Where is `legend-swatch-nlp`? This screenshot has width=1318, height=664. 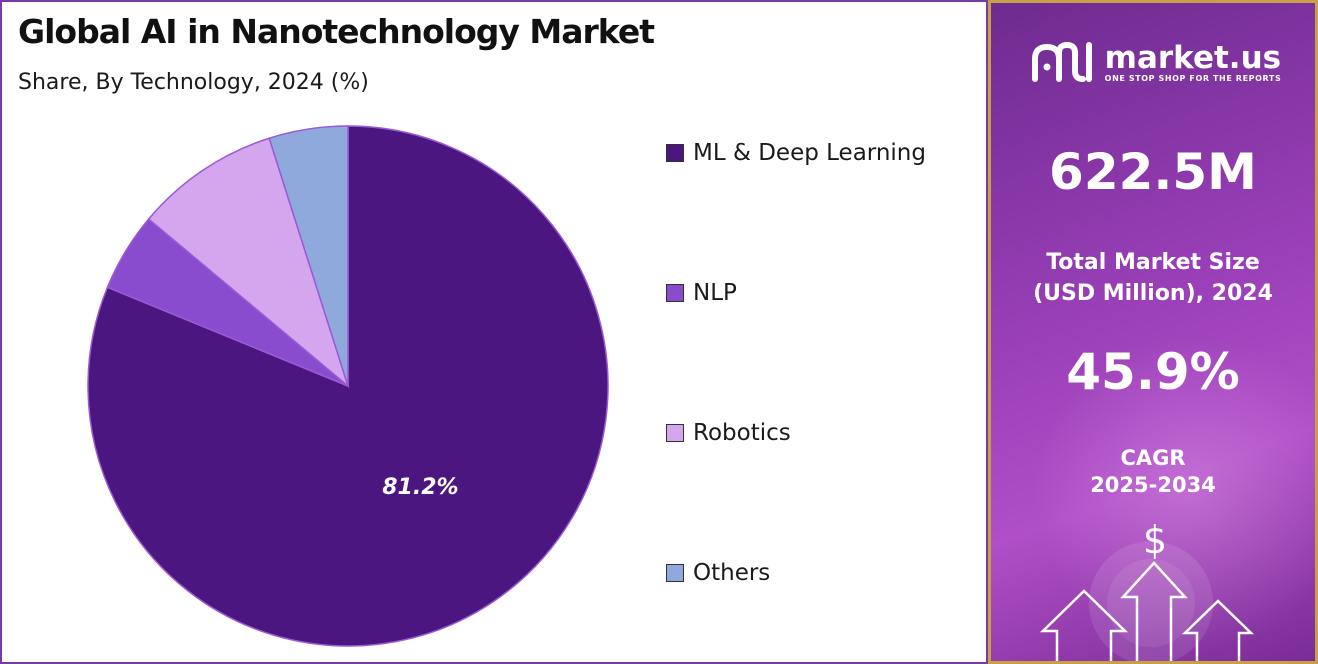
legend-swatch-nlp is located at coordinates (675, 293).